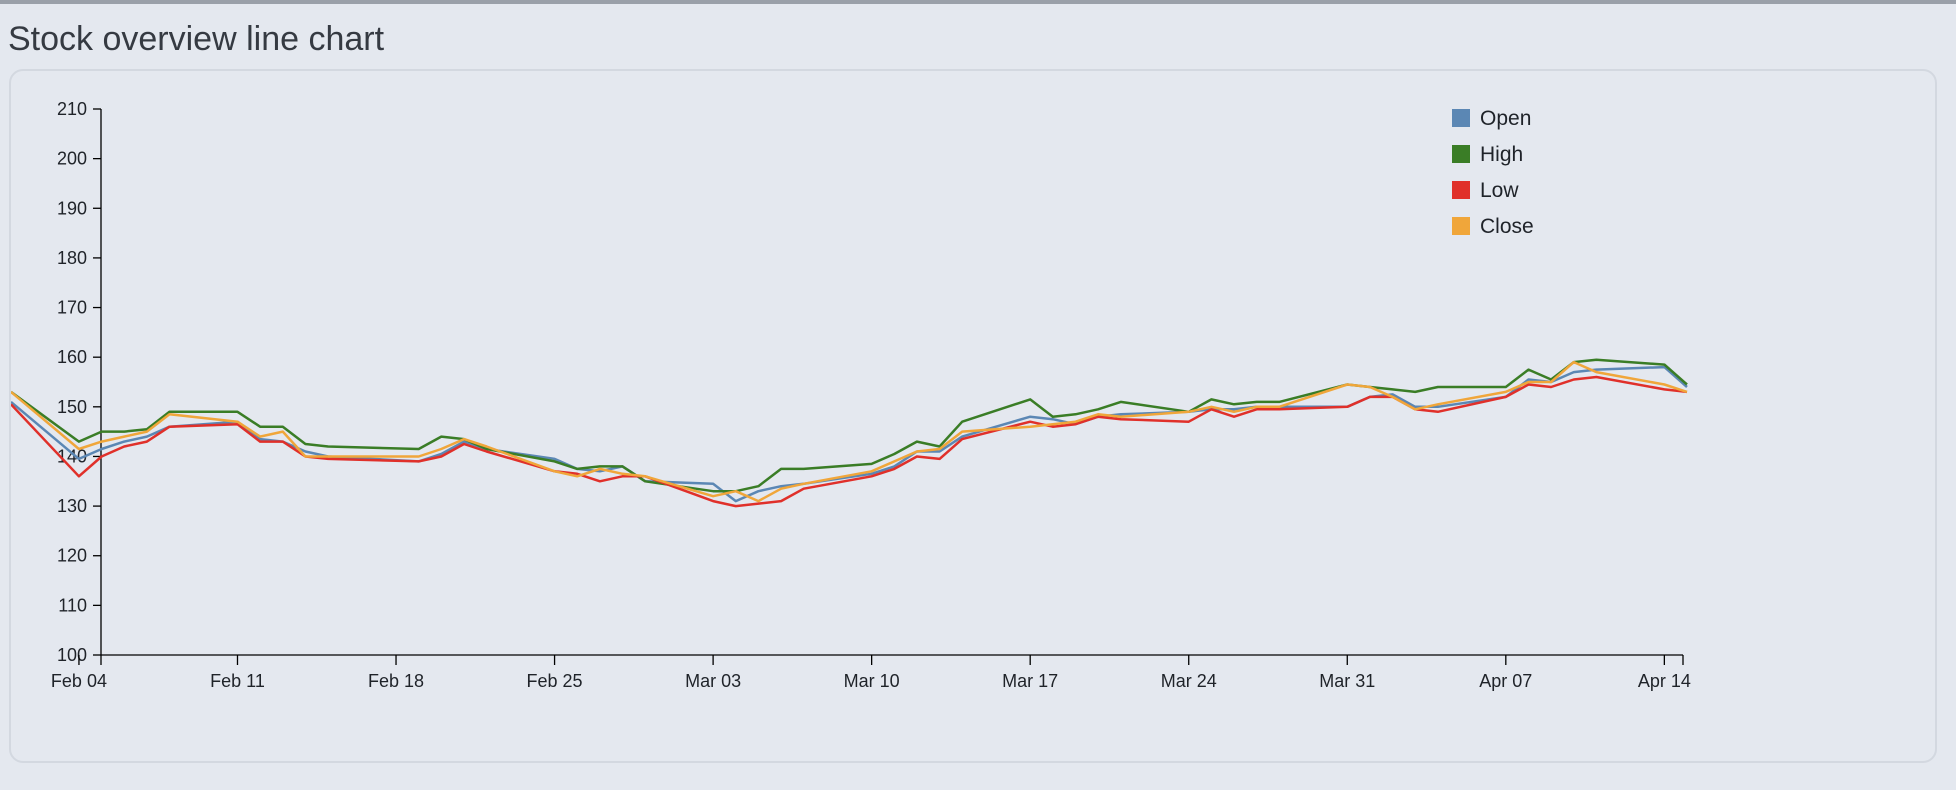 Image resolution: width=1956 pixels, height=790 pixels. Describe the element at coordinates (396, 681) in the screenshot. I see `x-tick-label: Feb 18` at that location.